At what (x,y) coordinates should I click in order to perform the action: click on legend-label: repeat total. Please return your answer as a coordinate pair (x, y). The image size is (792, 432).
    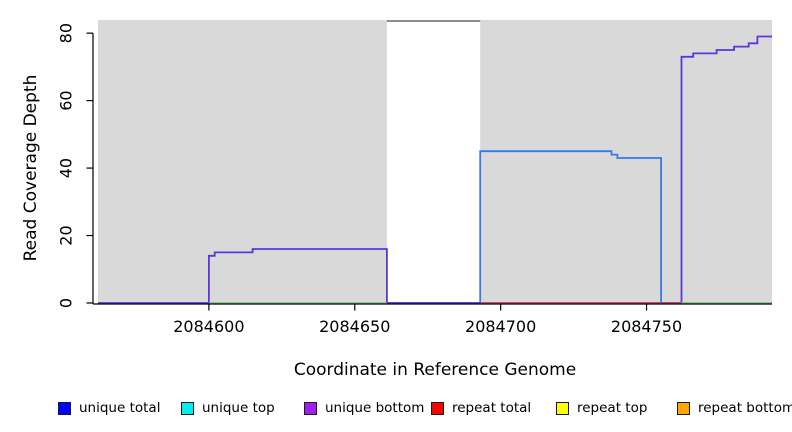
    Looking at the image, I should click on (492, 408).